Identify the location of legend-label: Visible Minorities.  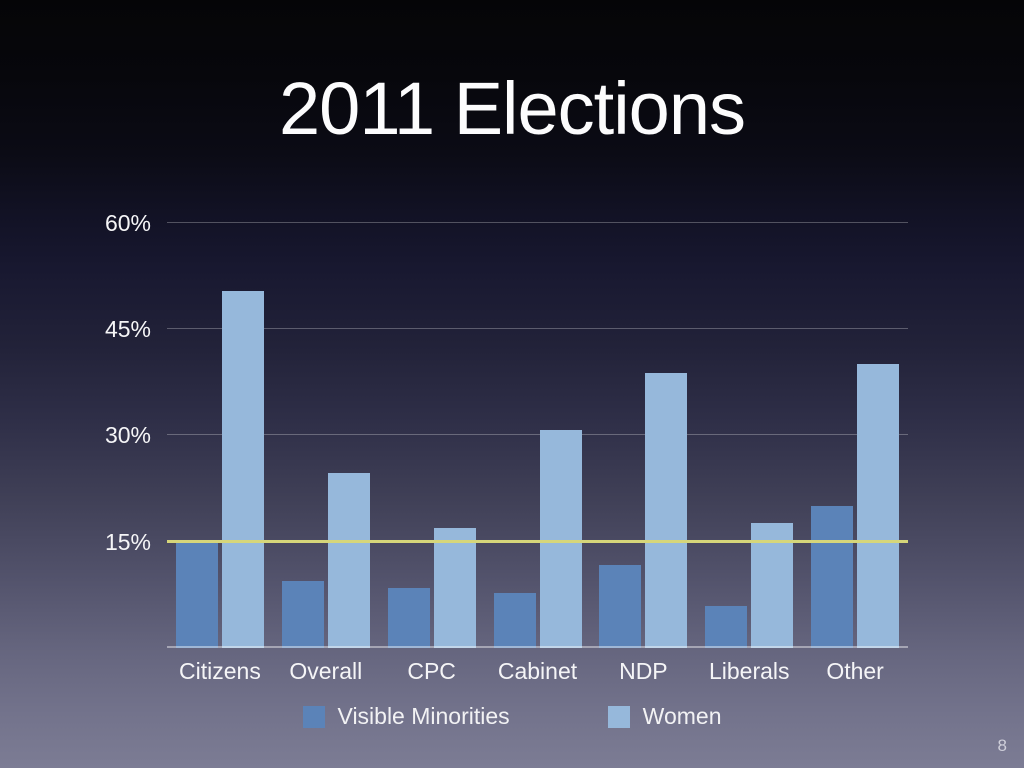
(423, 716).